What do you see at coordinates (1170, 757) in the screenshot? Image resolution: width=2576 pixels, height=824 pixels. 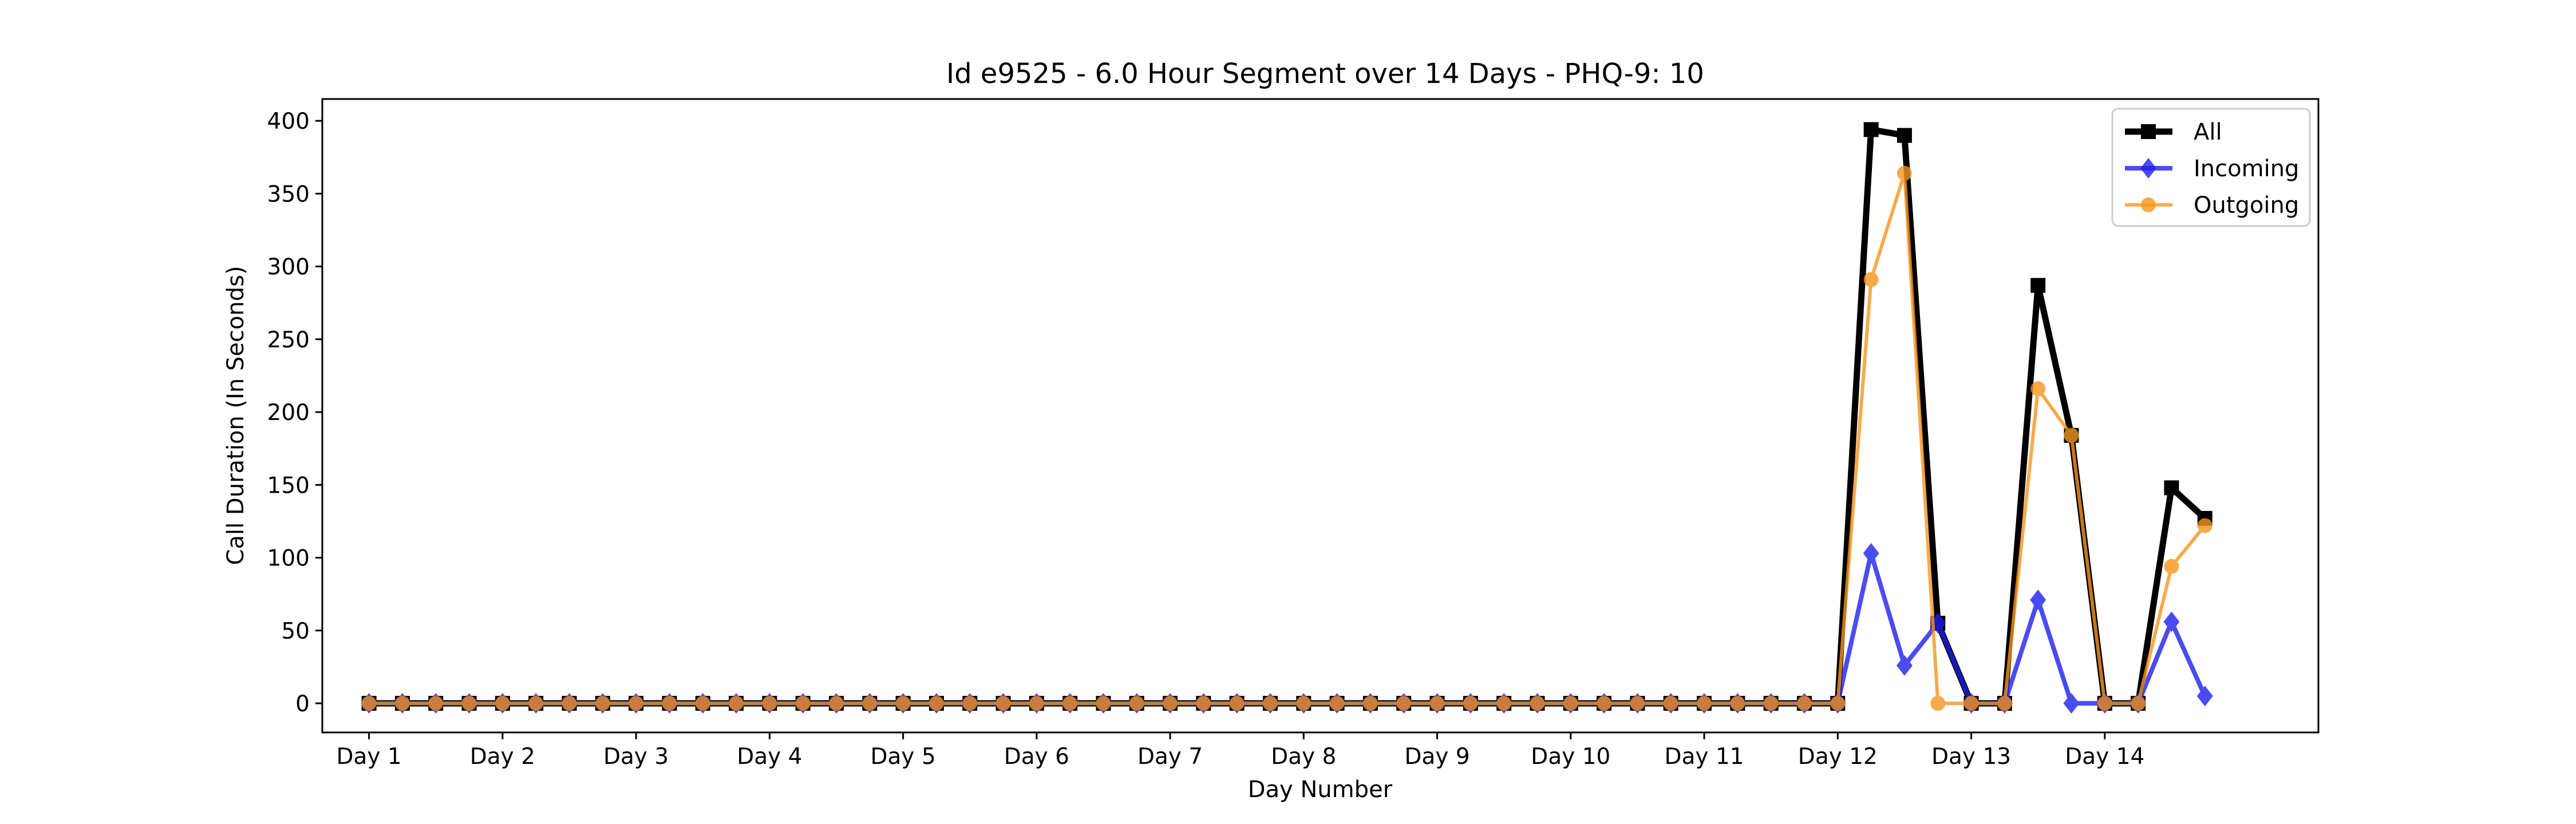 I see `x-tick-label: Day 7` at bounding box center [1170, 757].